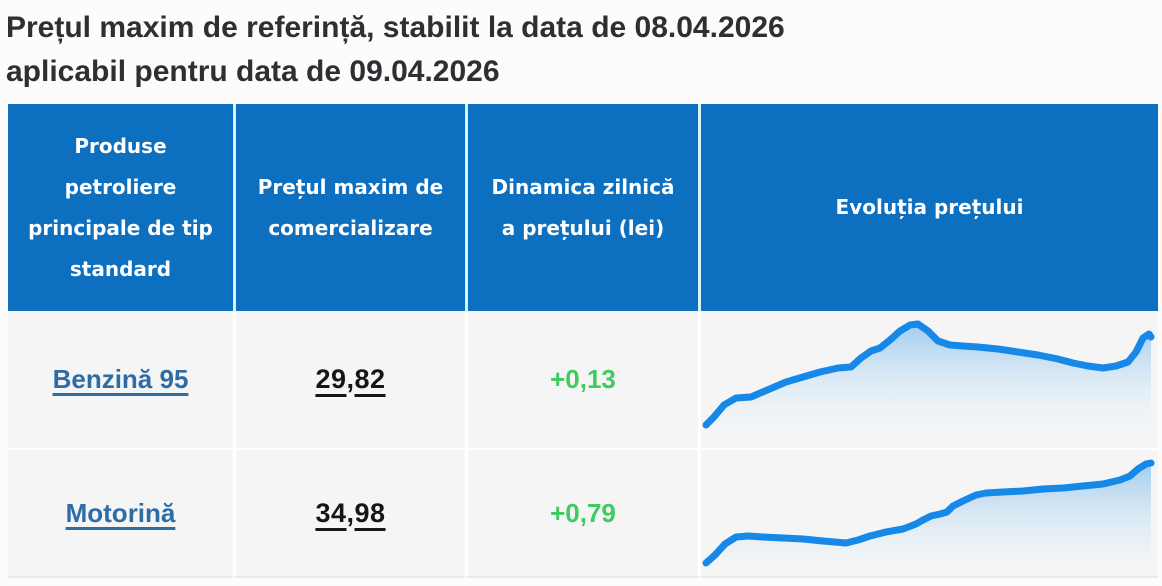 The height and width of the screenshot is (586, 1162). Describe the element at coordinates (581, 207) in the screenshot. I see `column-header-daily-dynamic: Dinamica zilnică a prețului (lei)` at that location.